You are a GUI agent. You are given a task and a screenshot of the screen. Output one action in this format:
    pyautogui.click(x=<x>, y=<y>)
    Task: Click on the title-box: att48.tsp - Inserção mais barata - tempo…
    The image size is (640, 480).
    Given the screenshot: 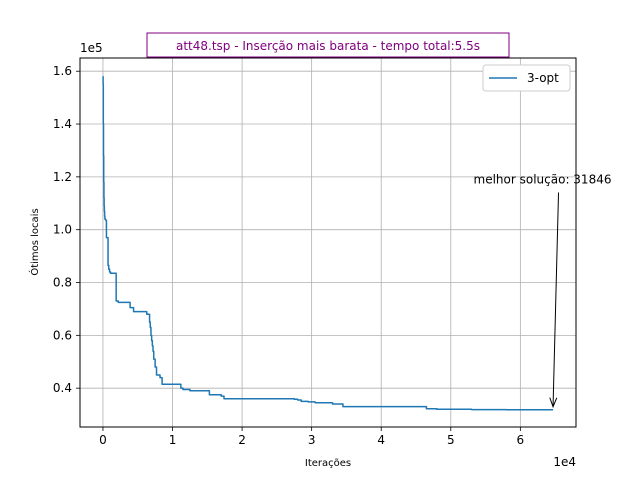 What is the action you would take?
    pyautogui.click(x=328, y=45)
    